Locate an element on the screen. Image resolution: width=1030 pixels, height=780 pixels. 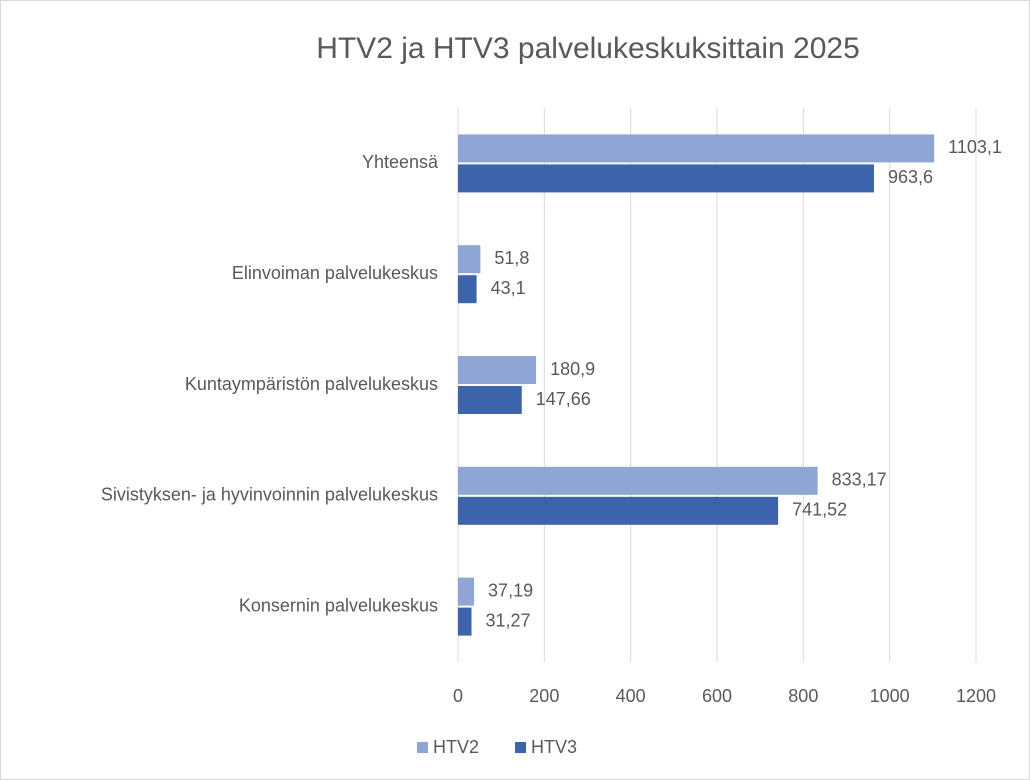
y-tick-label: Elinvoiman palvelukeskus is located at coordinates (335, 273).